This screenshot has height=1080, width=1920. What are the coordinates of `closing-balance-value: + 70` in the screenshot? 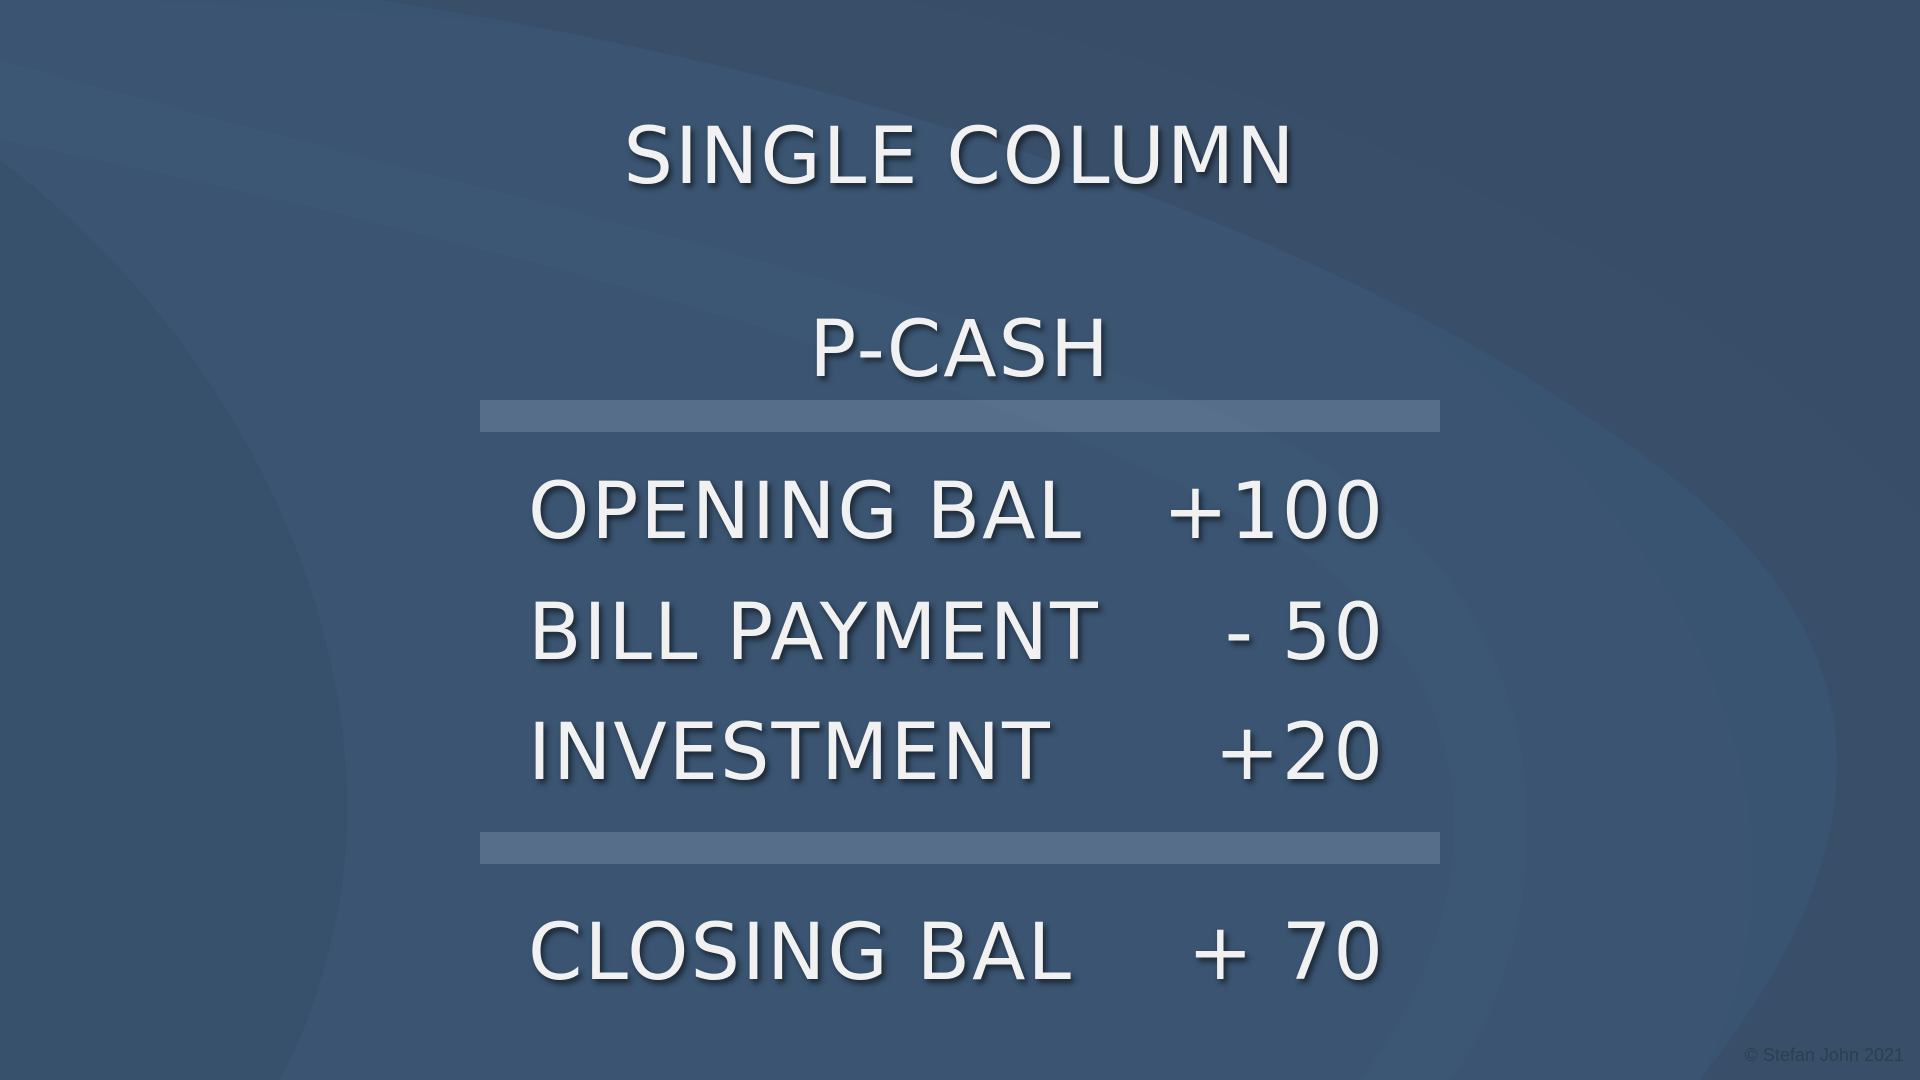 It's located at (1286, 953).